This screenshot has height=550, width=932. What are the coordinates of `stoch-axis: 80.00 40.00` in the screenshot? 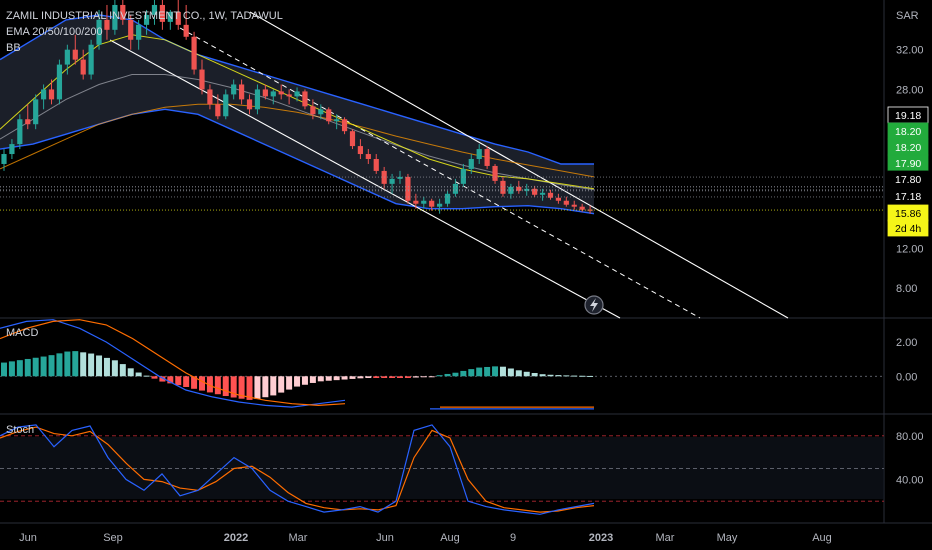 It's located at (910, 459).